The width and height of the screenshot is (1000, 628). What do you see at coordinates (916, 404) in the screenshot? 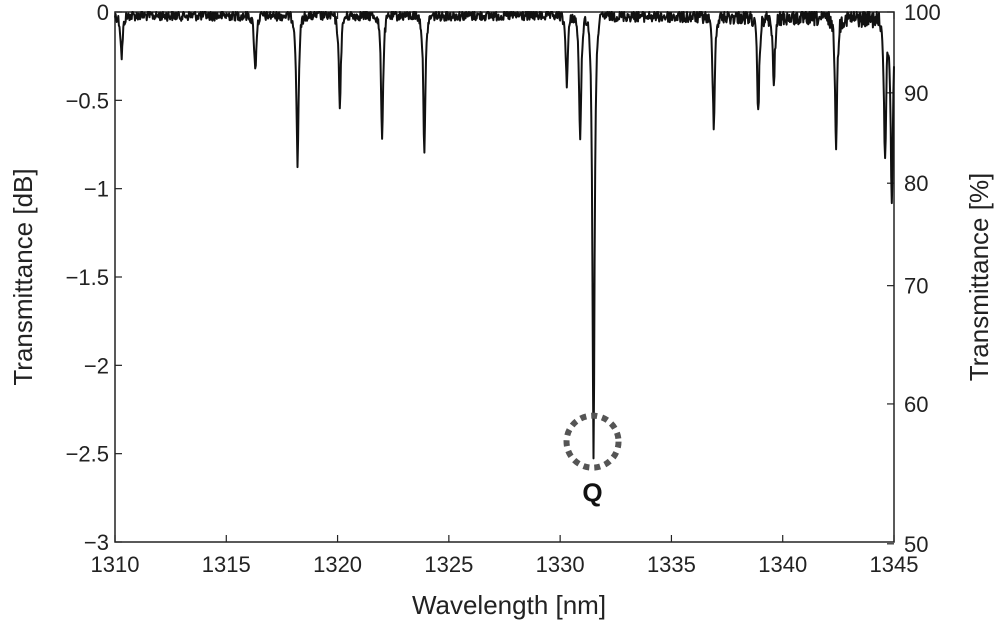
I see `right-y-tick-label: 60` at bounding box center [916, 404].